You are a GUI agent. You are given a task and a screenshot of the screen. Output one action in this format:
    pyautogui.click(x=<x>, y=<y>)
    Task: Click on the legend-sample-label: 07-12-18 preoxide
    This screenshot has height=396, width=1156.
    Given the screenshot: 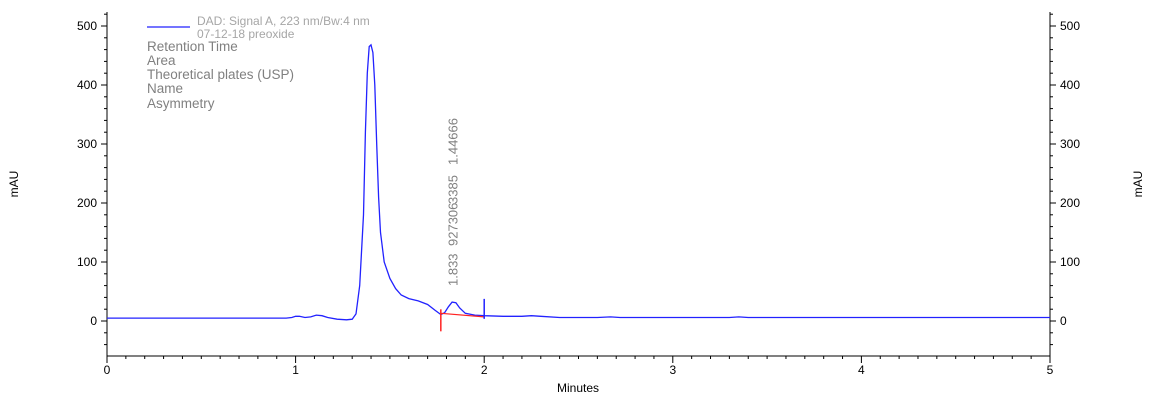 What is the action you would take?
    pyautogui.click(x=246, y=34)
    